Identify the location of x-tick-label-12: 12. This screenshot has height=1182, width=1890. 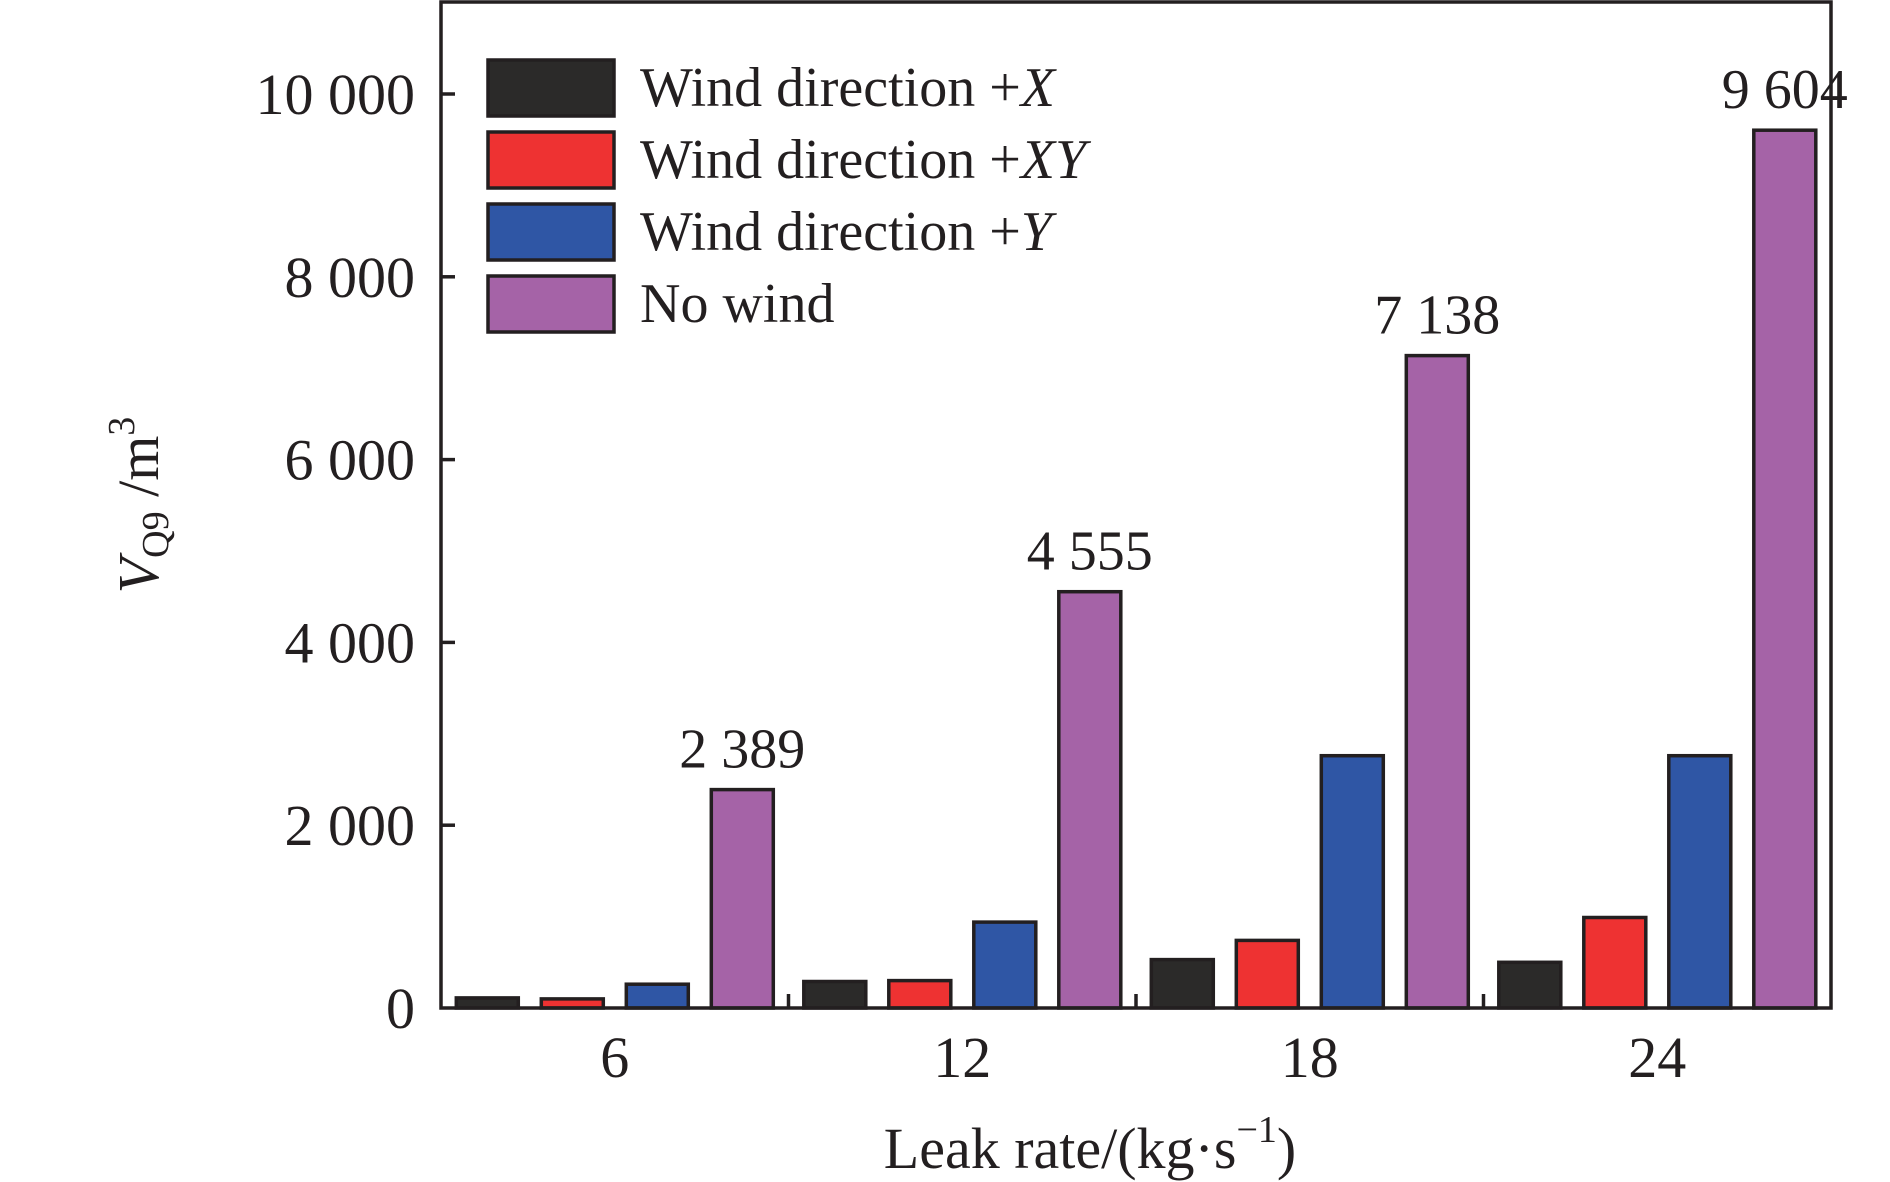
(962, 1057).